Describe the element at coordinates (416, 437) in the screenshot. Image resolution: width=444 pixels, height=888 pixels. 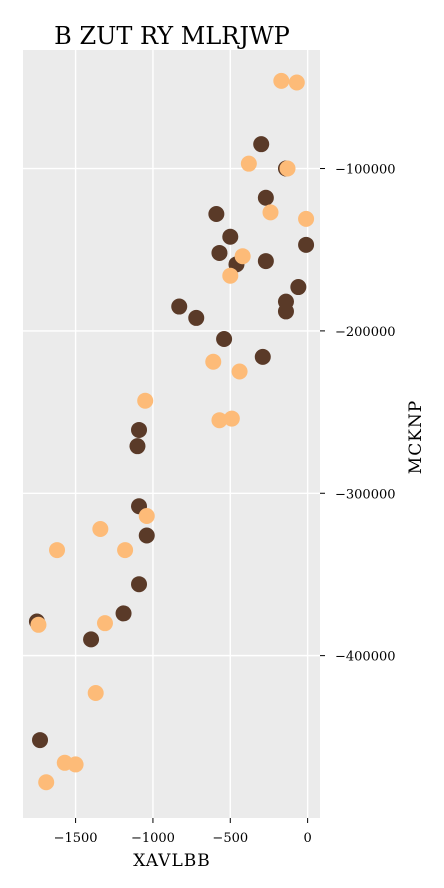
I see `y-axis-label: MCKNP` at that location.